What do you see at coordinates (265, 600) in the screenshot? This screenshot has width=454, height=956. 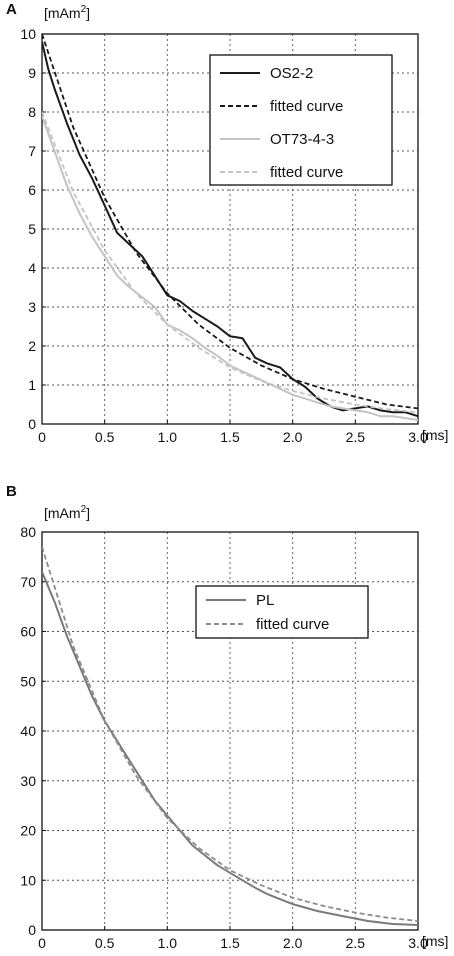 I see `legend-label: PL` at bounding box center [265, 600].